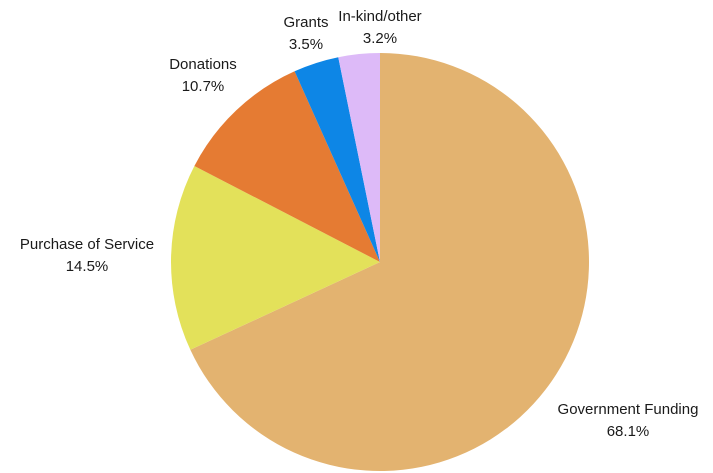 The height and width of the screenshot is (473, 713). I want to click on slice-grants, so click(337, 160).